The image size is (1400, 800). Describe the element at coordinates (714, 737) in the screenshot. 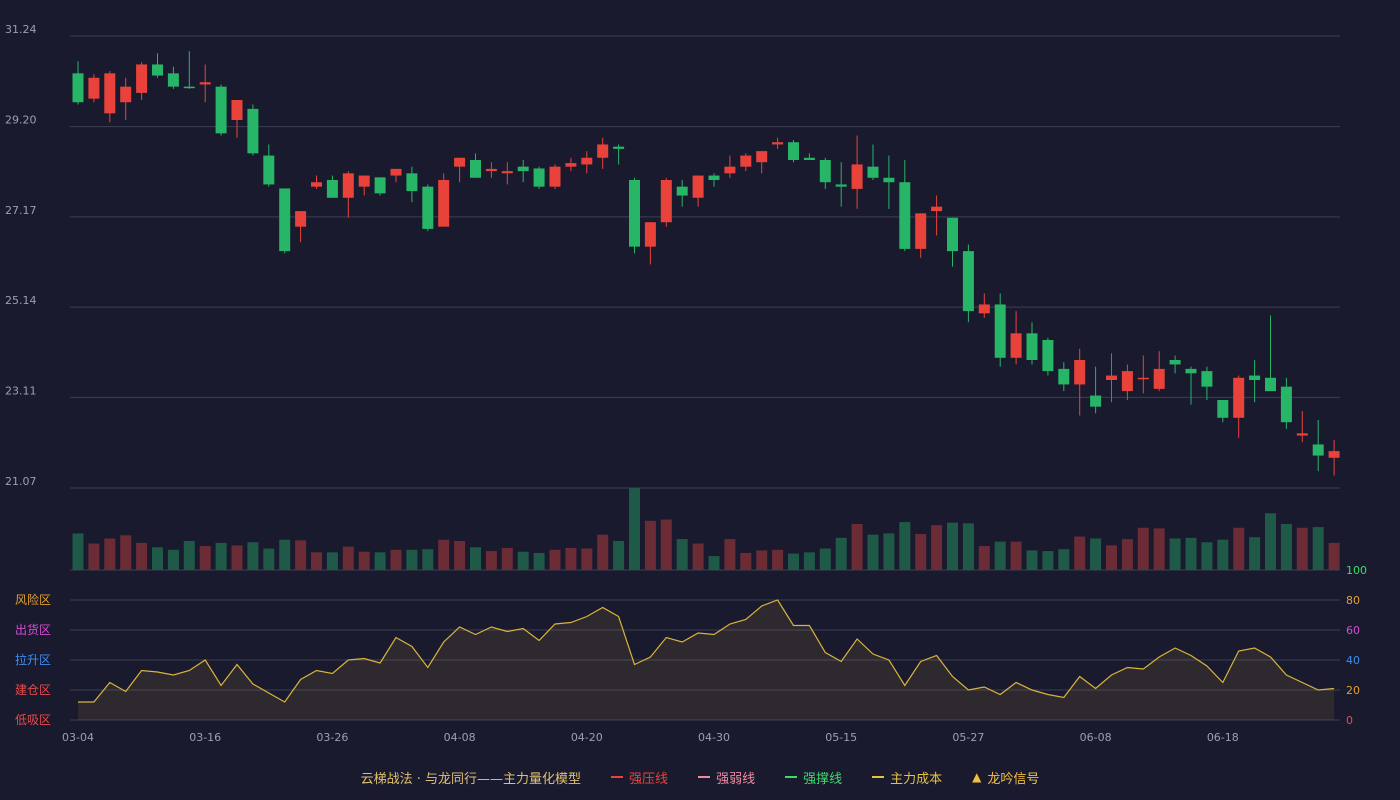

I see `x-tick-label: 04-30` at that location.